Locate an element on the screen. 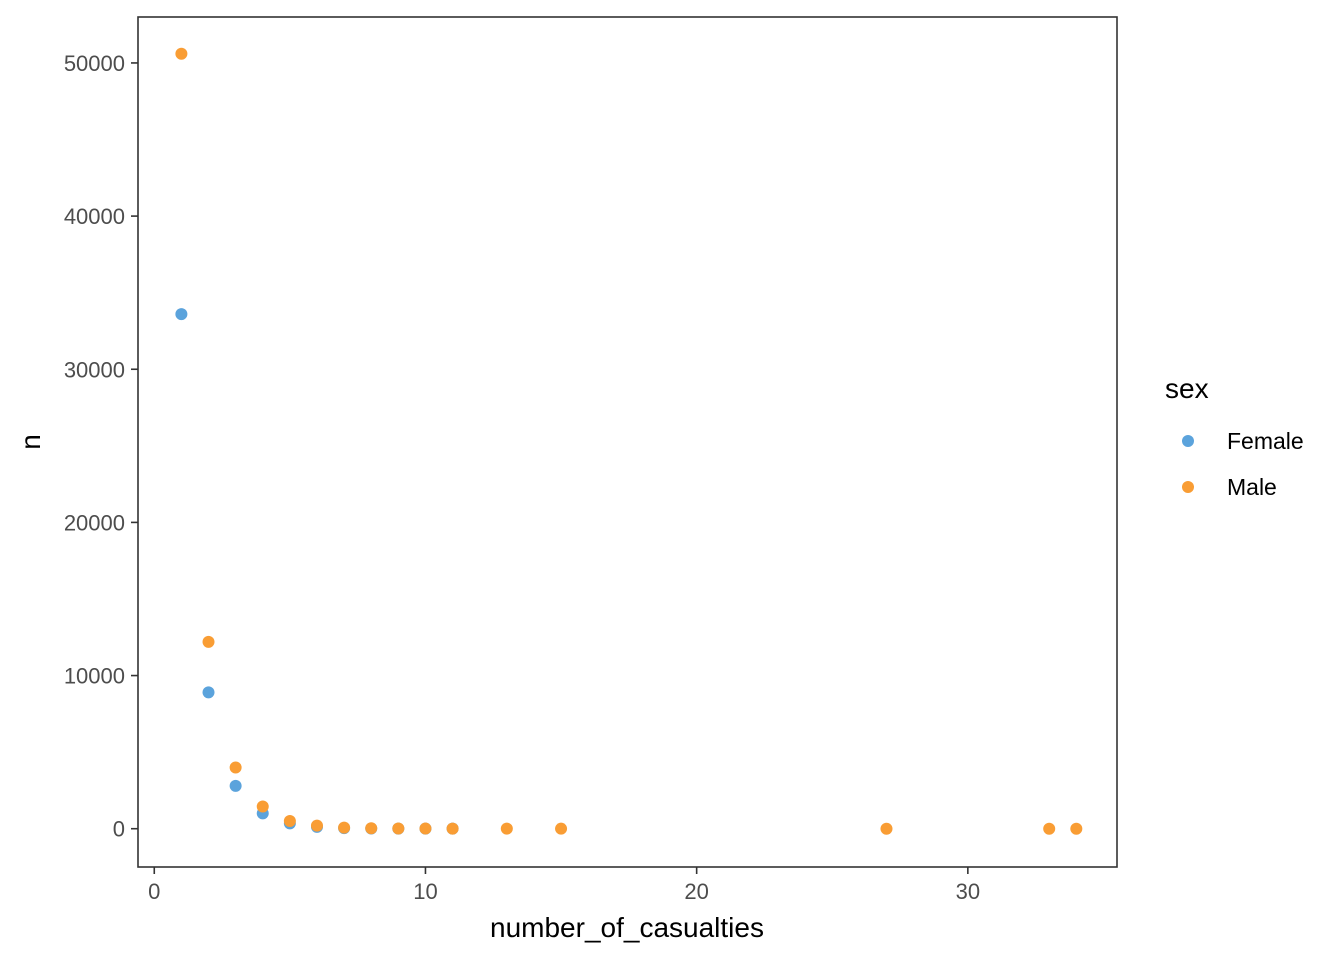 This screenshot has height=960, width=1344. legend: sex Female Male is located at coordinates (1234, 436).